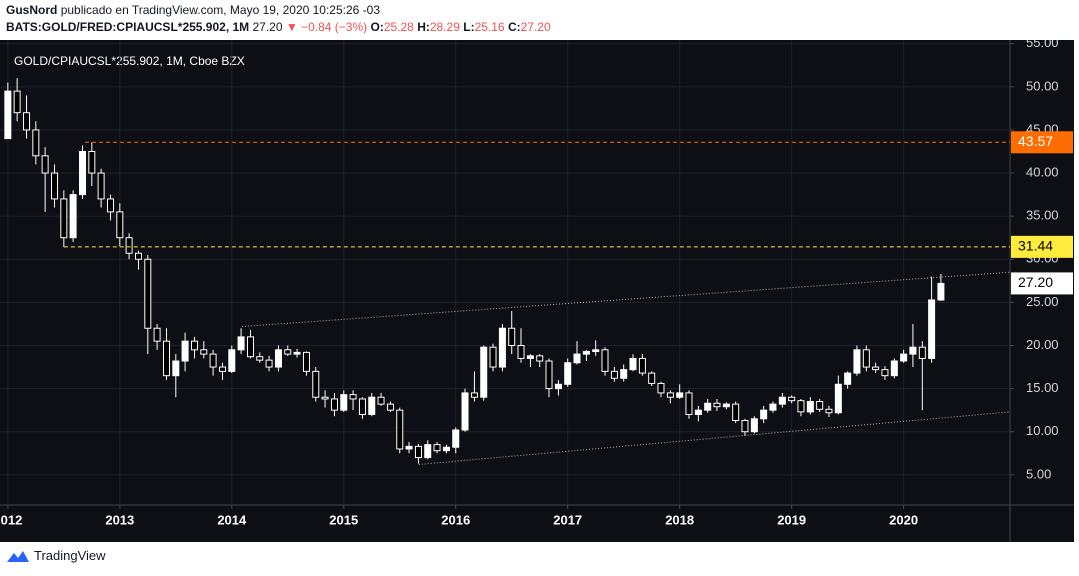 This screenshot has height=576, width=1079. I want to click on x-tick-label: 2019, so click(791, 519).